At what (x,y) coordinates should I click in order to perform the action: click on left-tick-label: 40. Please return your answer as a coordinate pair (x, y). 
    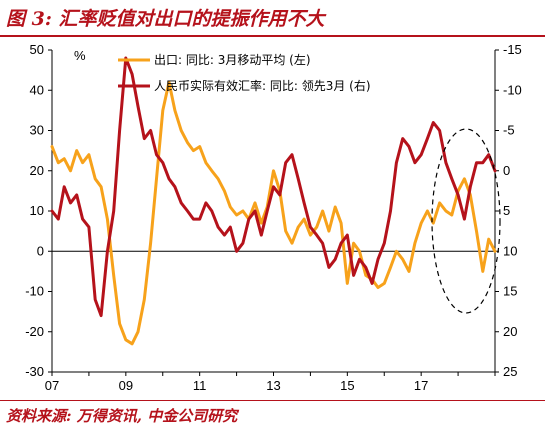
    Looking at the image, I should click on (37, 89).